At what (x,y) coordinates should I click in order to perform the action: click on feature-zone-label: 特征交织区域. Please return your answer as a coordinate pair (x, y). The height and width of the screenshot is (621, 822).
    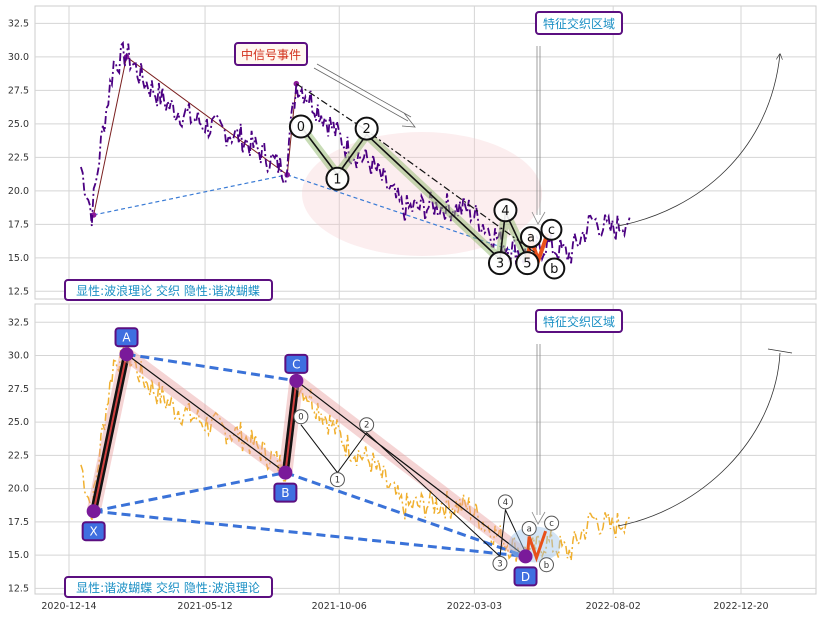
    Looking at the image, I should click on (579, 23).